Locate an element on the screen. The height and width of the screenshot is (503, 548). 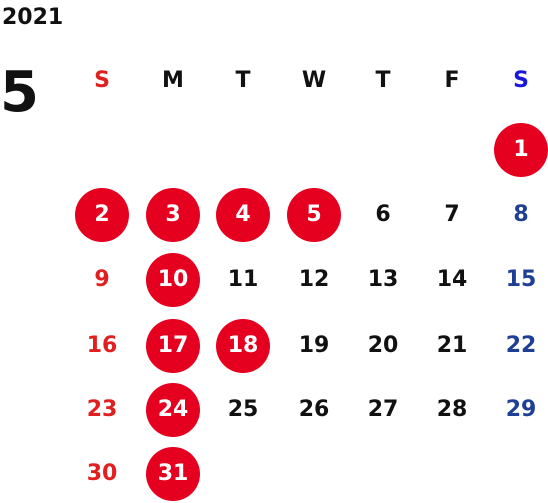
day-cell: 20 is located at coordinates (383, 345).